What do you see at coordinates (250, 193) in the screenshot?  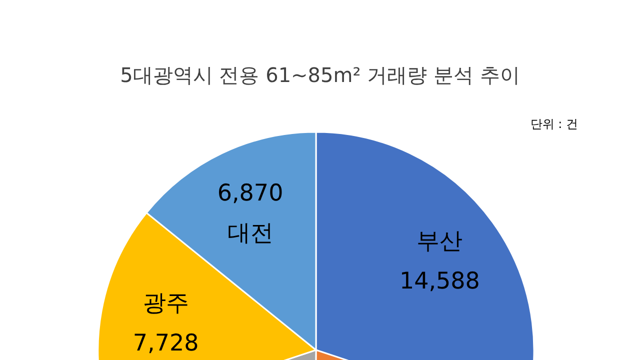 I see `data-label: 6,870` at bounding box center [250, 193].